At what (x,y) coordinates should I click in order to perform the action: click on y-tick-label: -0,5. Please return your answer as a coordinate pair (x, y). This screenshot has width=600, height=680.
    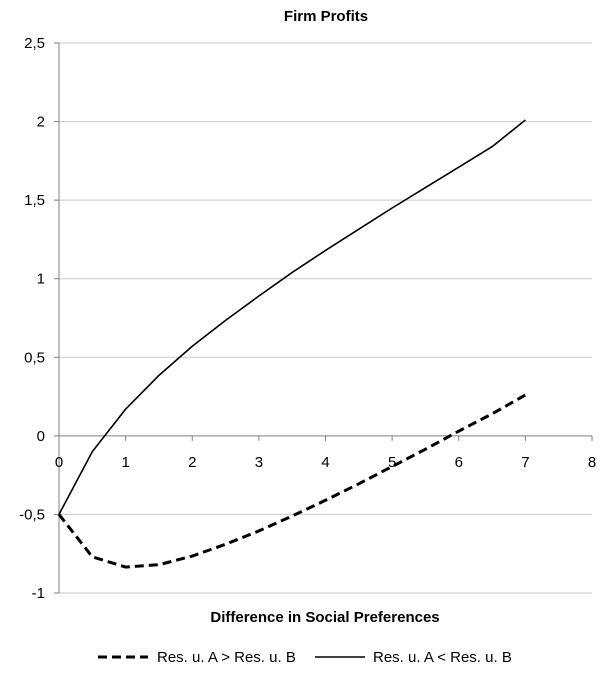
    Looking at the image, I should click on (32, 514).